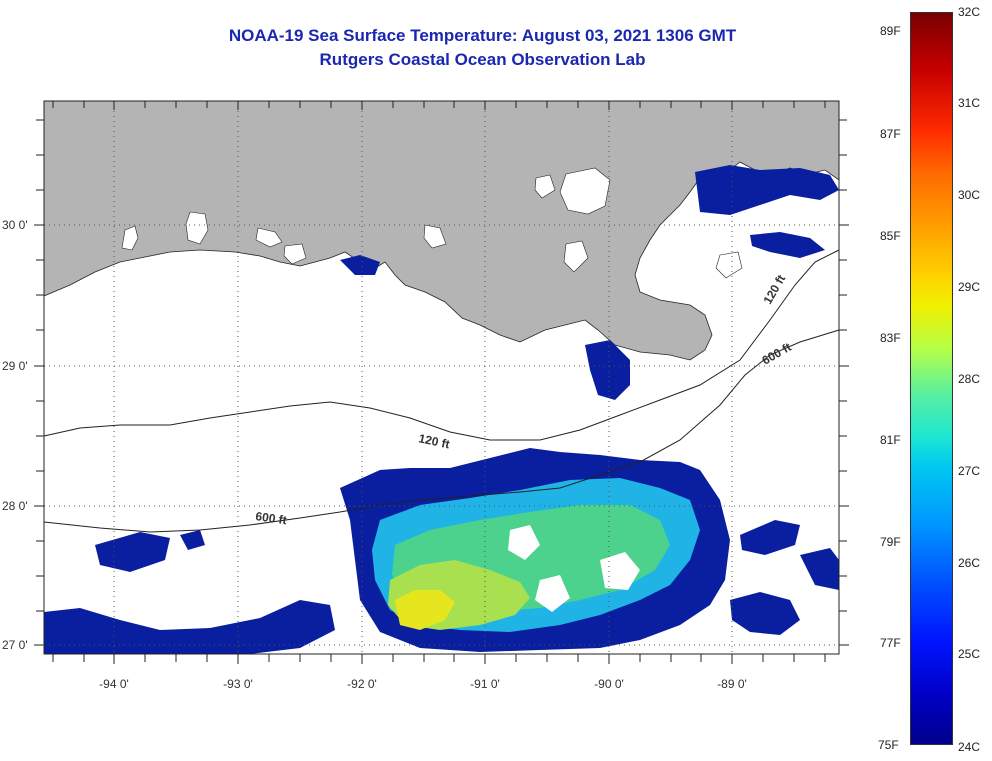 The height and width of the screenshot is (761, 992). Describe the element at coordinates (15, 225) in the screenshot. I see `lat-label-30: 30 0'` at that location.